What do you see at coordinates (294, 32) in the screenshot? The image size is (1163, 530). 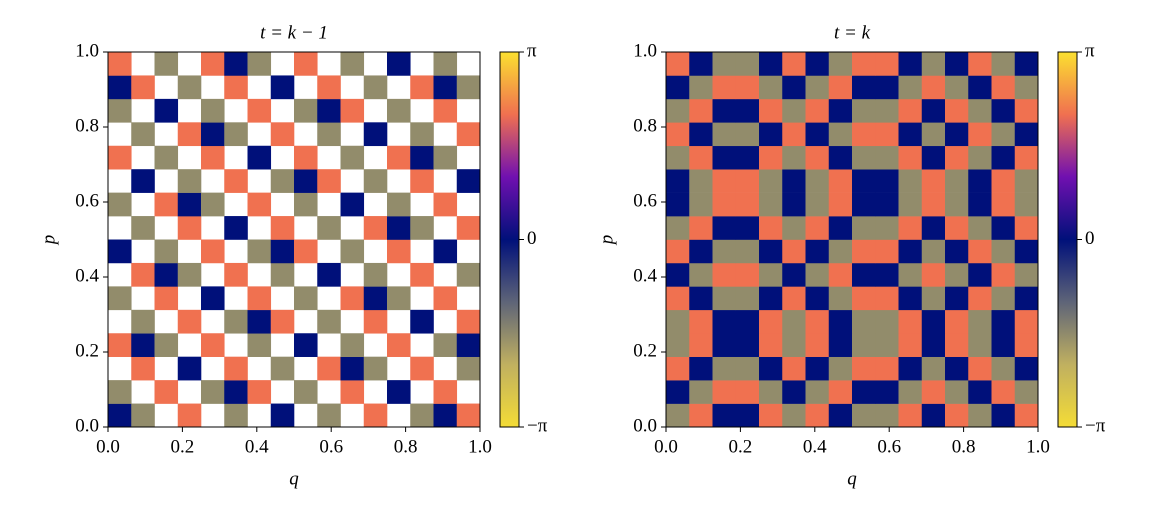 I see `chart-title: t = k − 1` at bounding box center [294, 32].